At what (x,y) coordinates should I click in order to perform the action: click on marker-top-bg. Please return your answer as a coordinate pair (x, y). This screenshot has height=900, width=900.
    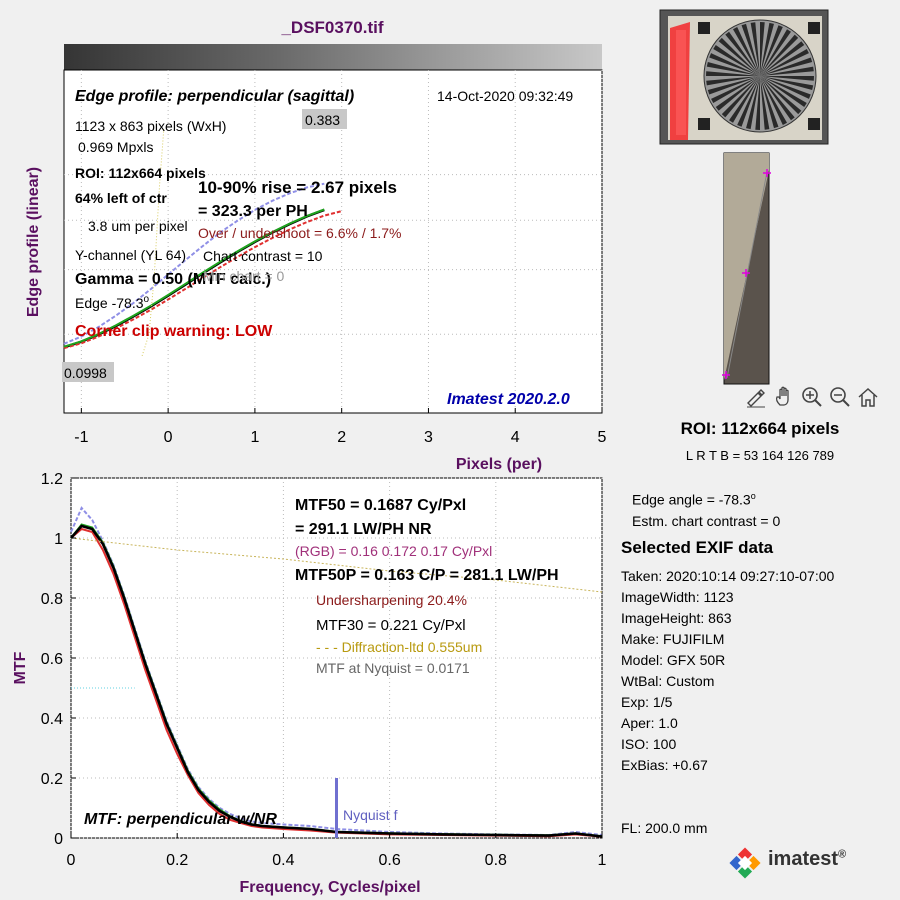
    Looking at the image, I should click on (324, 119).